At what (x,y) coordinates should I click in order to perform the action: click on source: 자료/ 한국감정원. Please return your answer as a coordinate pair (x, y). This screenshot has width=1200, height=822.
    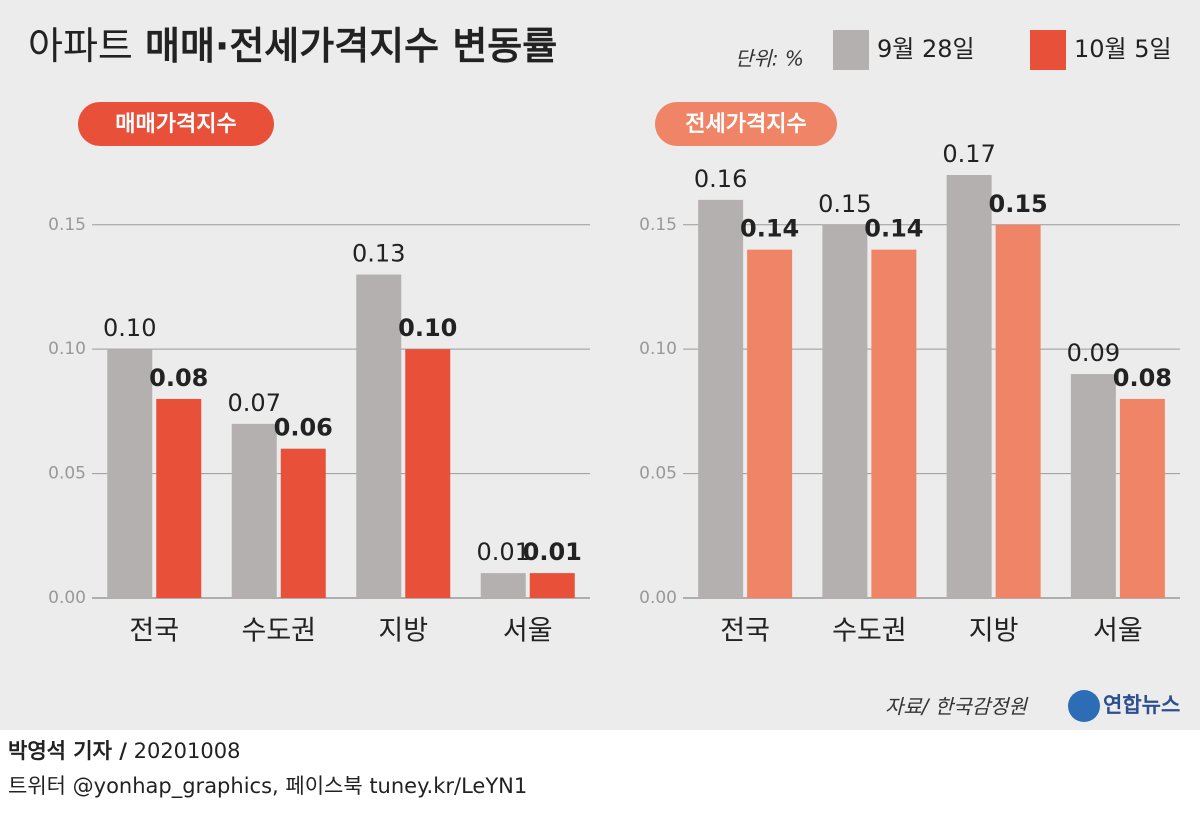
    Looking at the image, I should click on (956, 707).